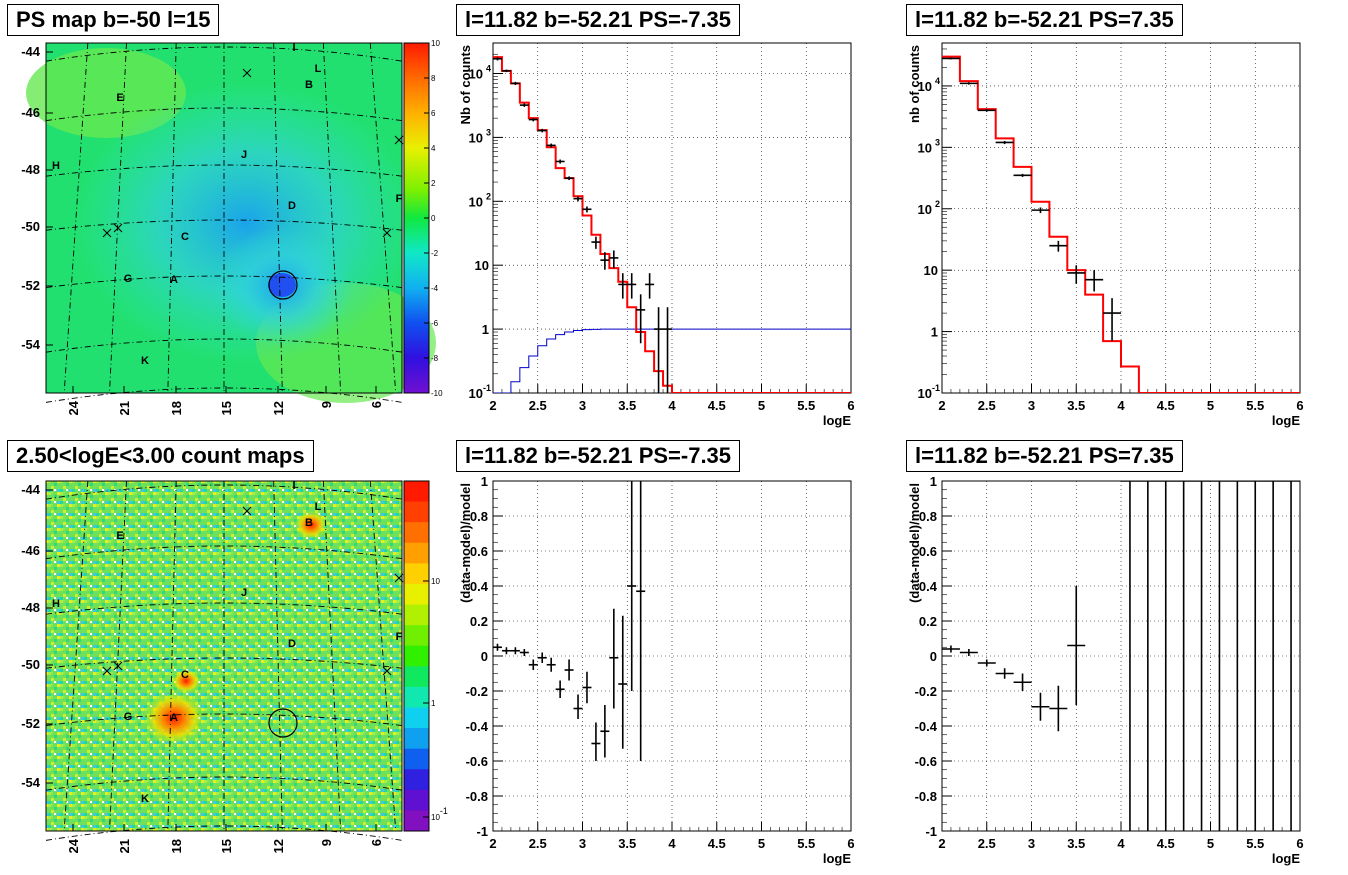  I want to click on resid_neg-x-tick-label: 4, so click(672, 843).